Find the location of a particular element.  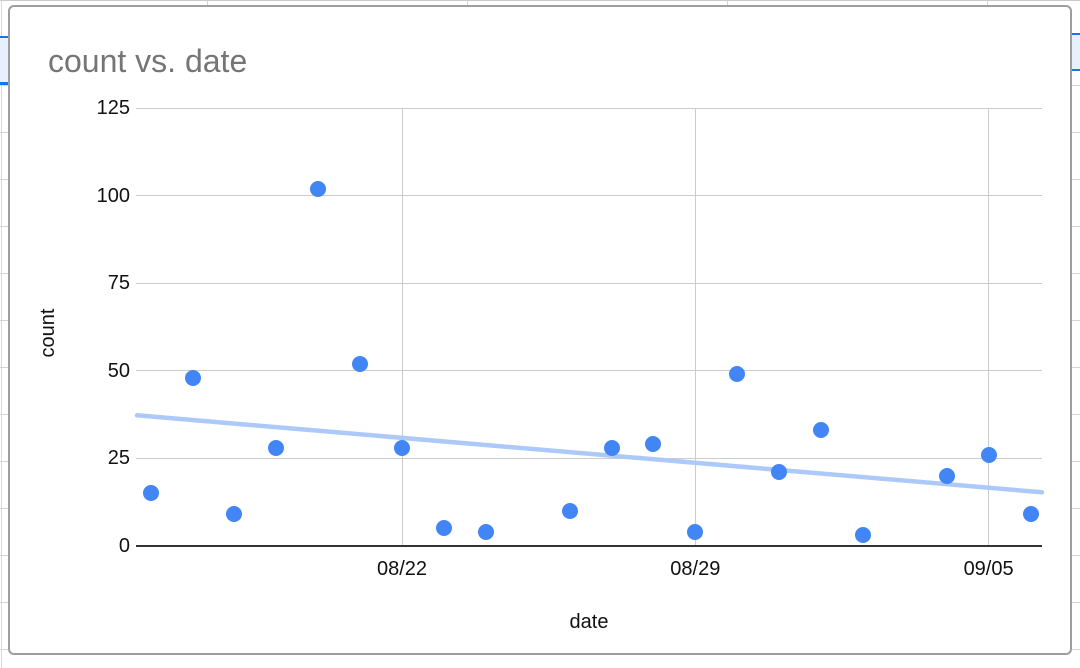

x-axis-title: date is located at coordinates (589, 622).